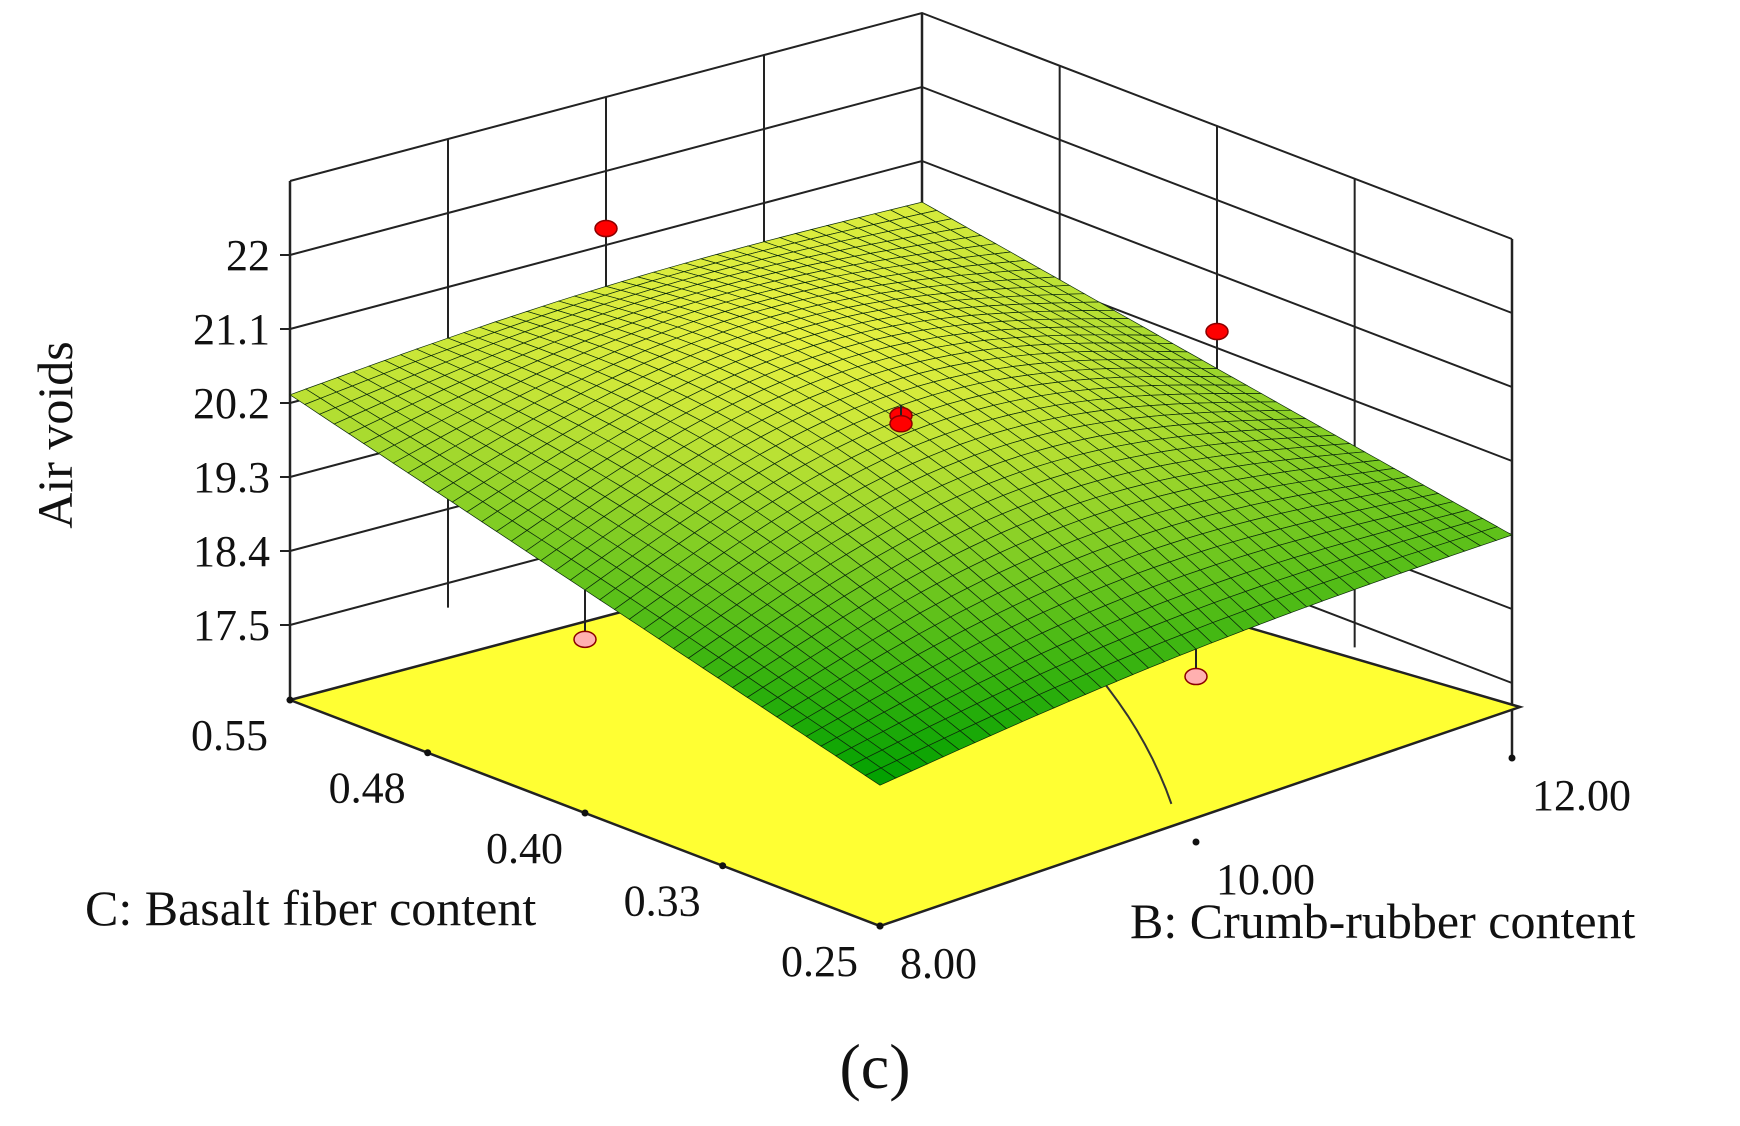  What do you see at coordinates (310, 908) in the screenshot?
I see `c-axis-title: C: Basalt fiber content` at bounding box center [310, 908].